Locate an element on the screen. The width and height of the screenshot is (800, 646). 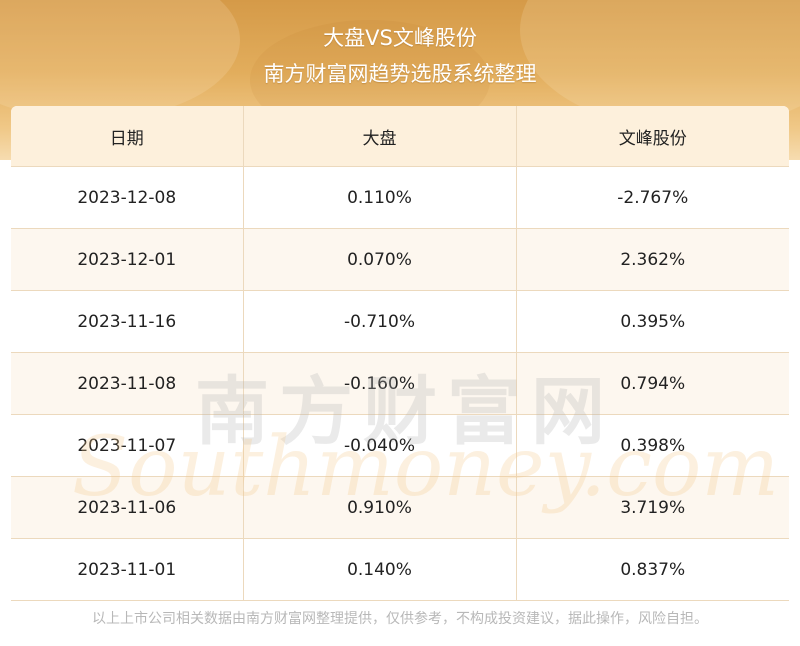
column-header-market: 大盘 is located at coordinates (380, 136).